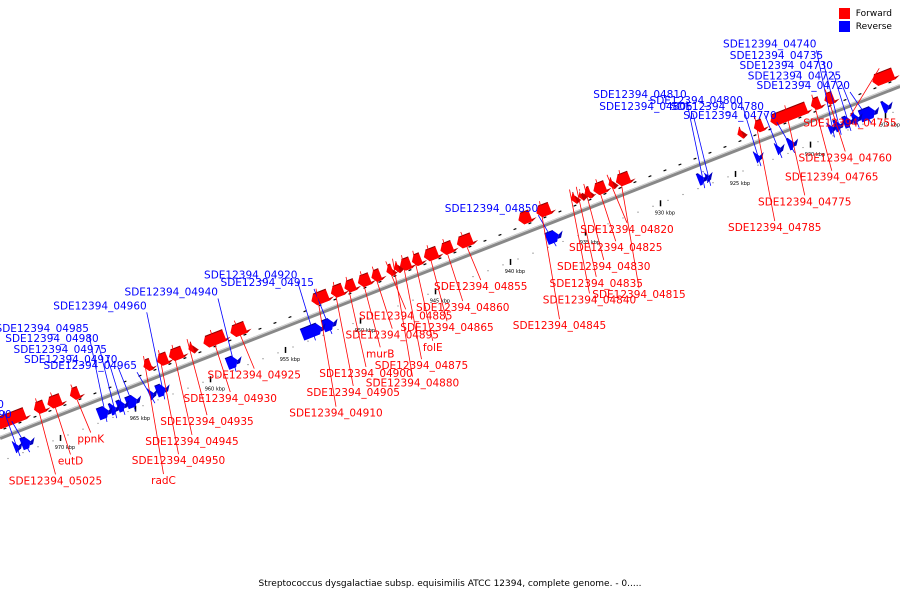 This screenshot has width=900, height=600. Describe the element at coordinates (696, 101) in the screenshot. I see `gene-label: SDE12394_04800` at that location.